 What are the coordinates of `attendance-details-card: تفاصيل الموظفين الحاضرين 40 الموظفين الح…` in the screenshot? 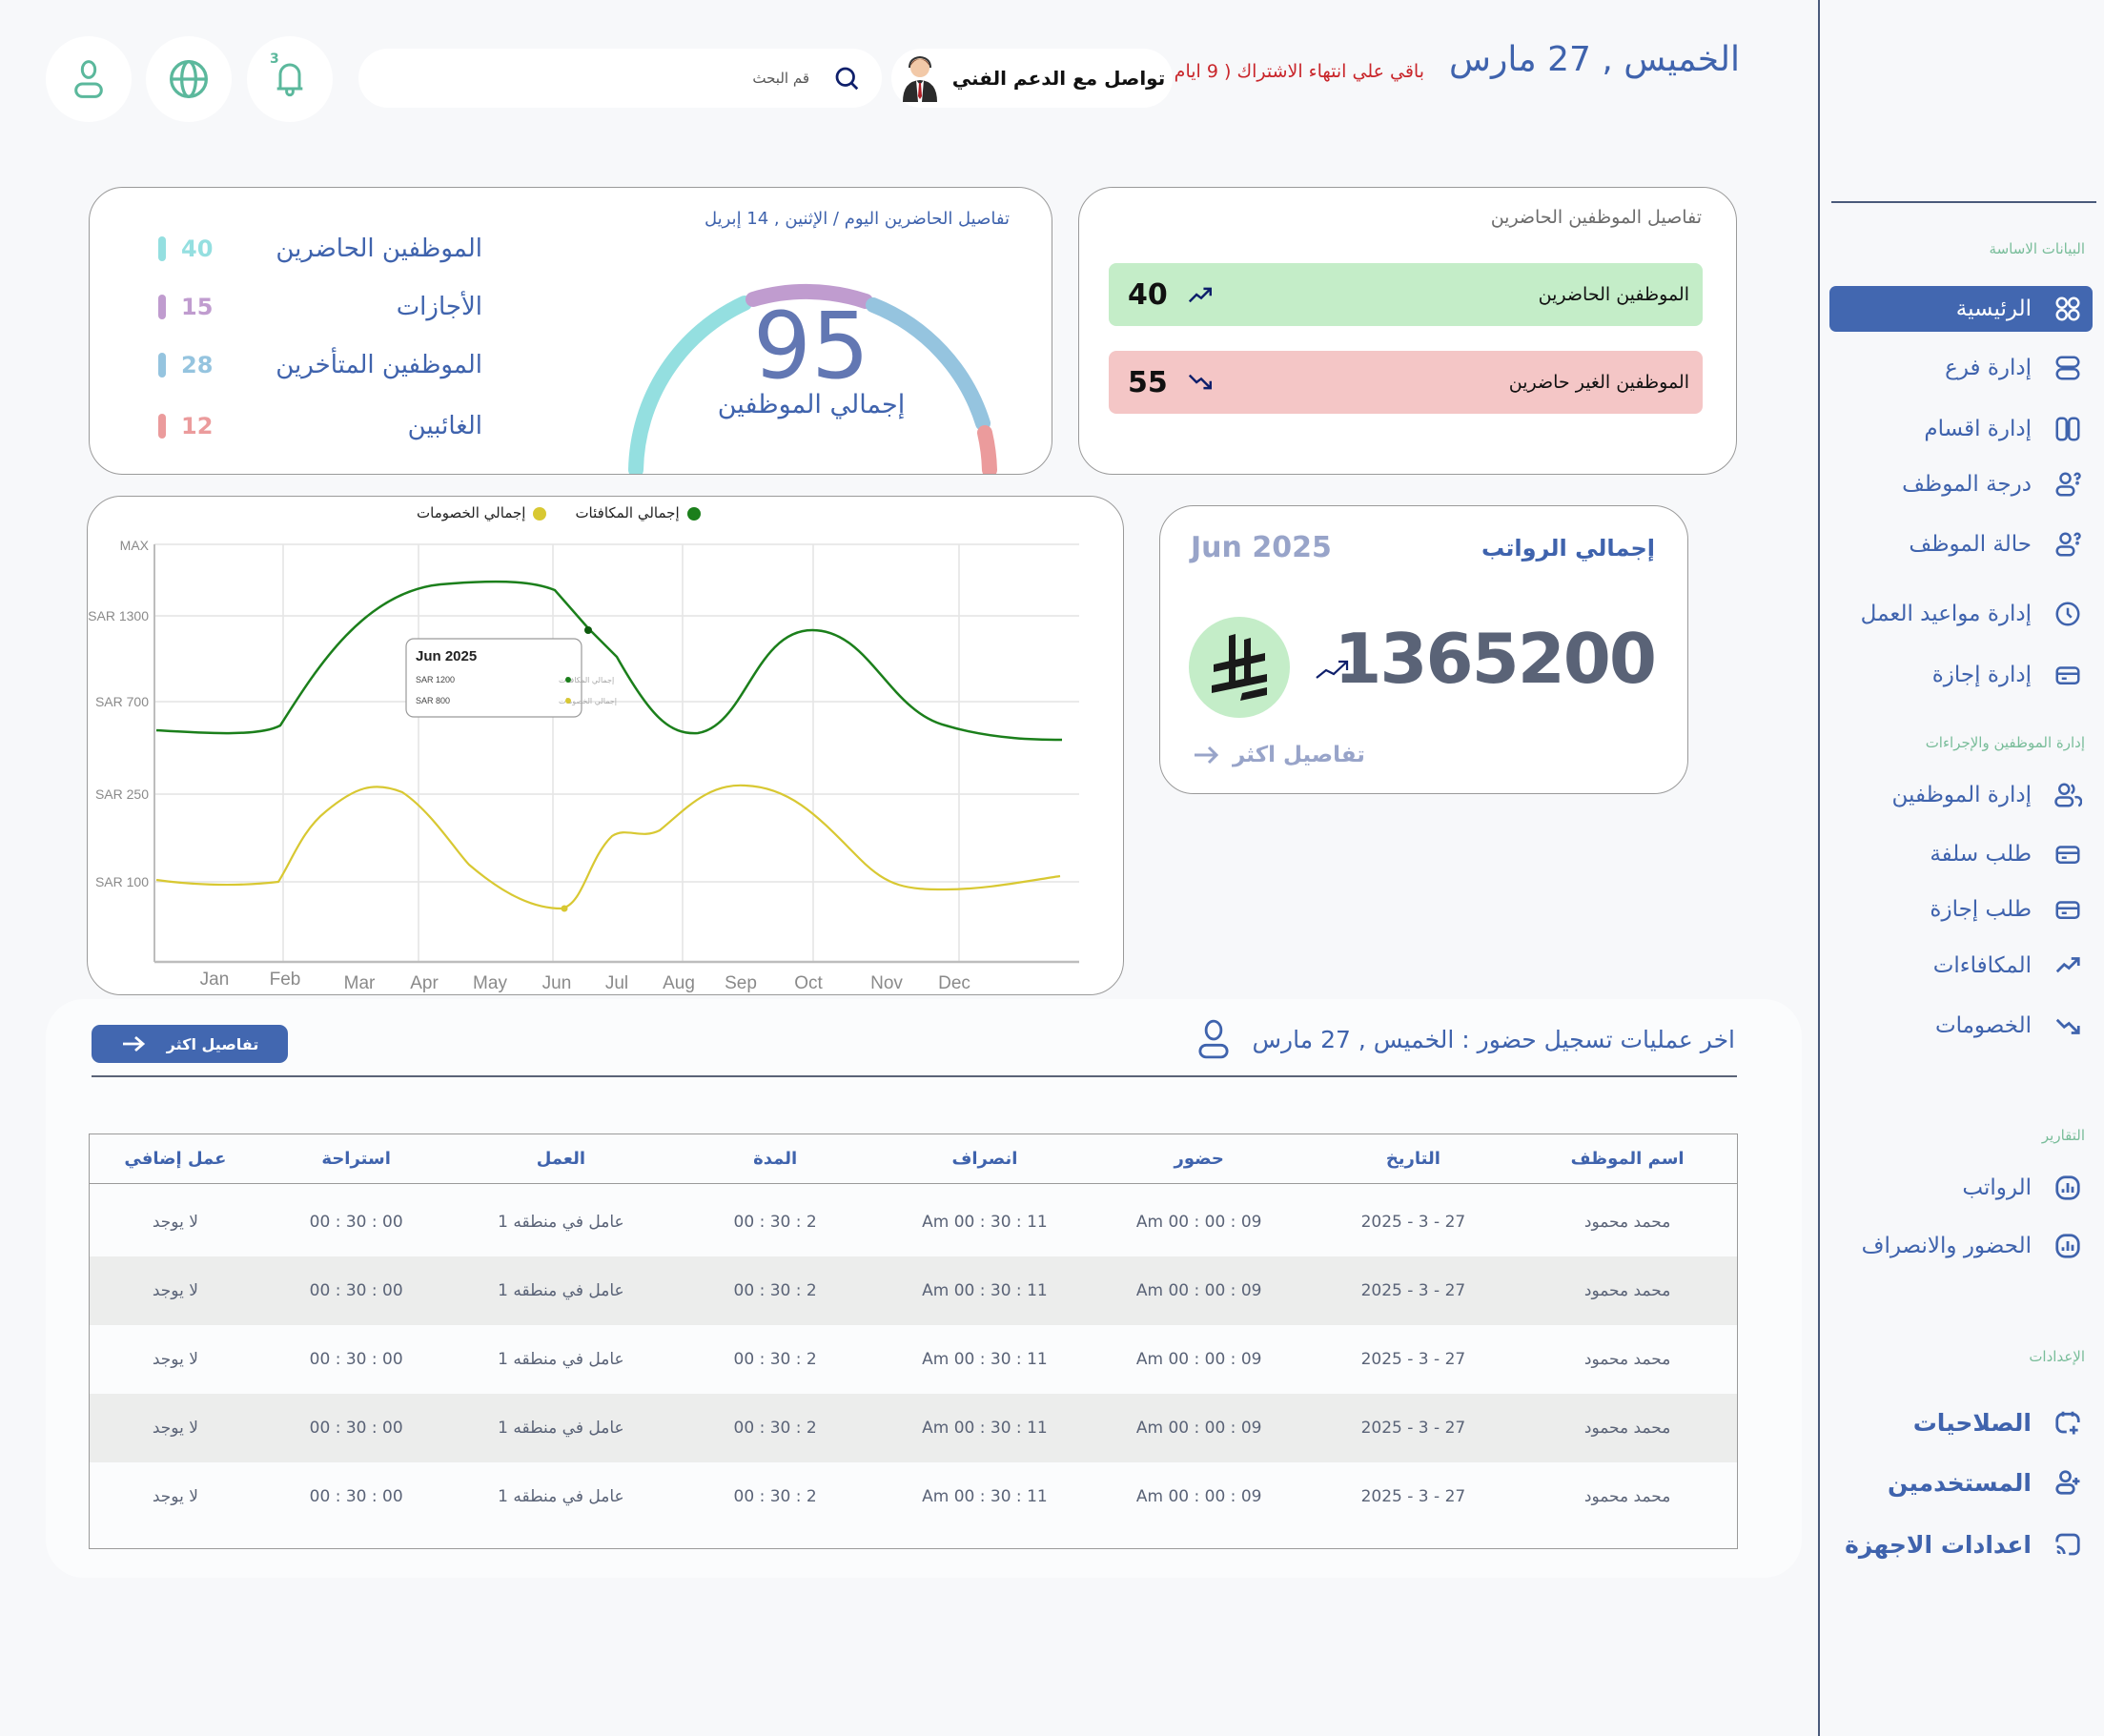 It's located at (1408, 331).